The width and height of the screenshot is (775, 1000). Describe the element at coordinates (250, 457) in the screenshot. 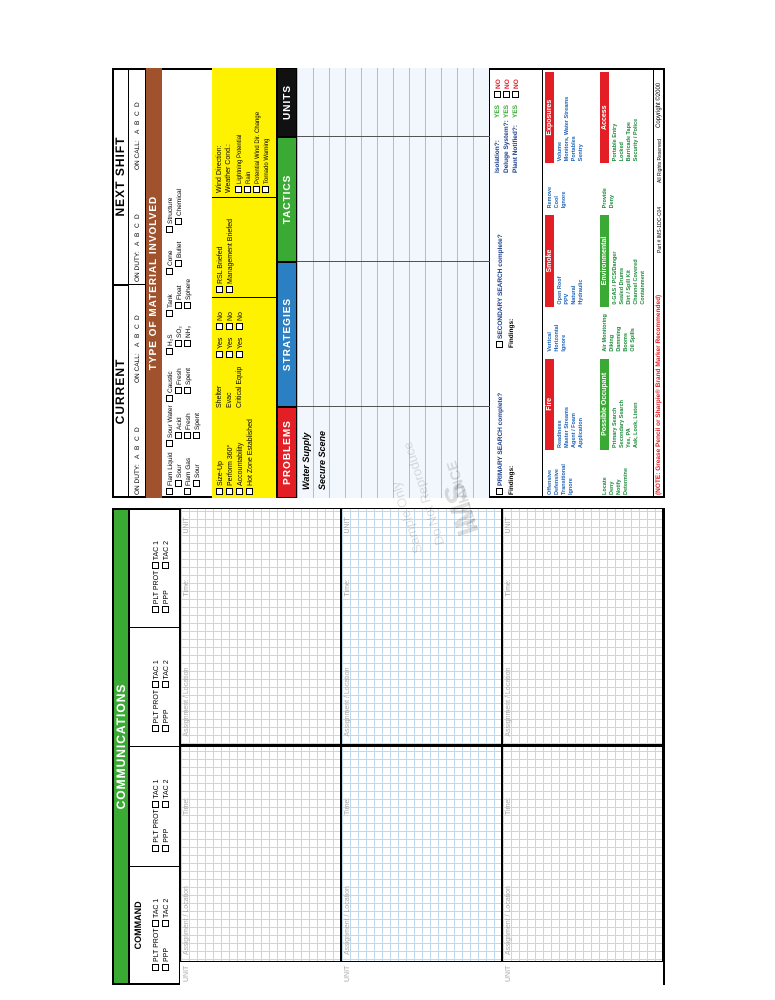

I see `size-up-item: Hot Zone Established` at that location.